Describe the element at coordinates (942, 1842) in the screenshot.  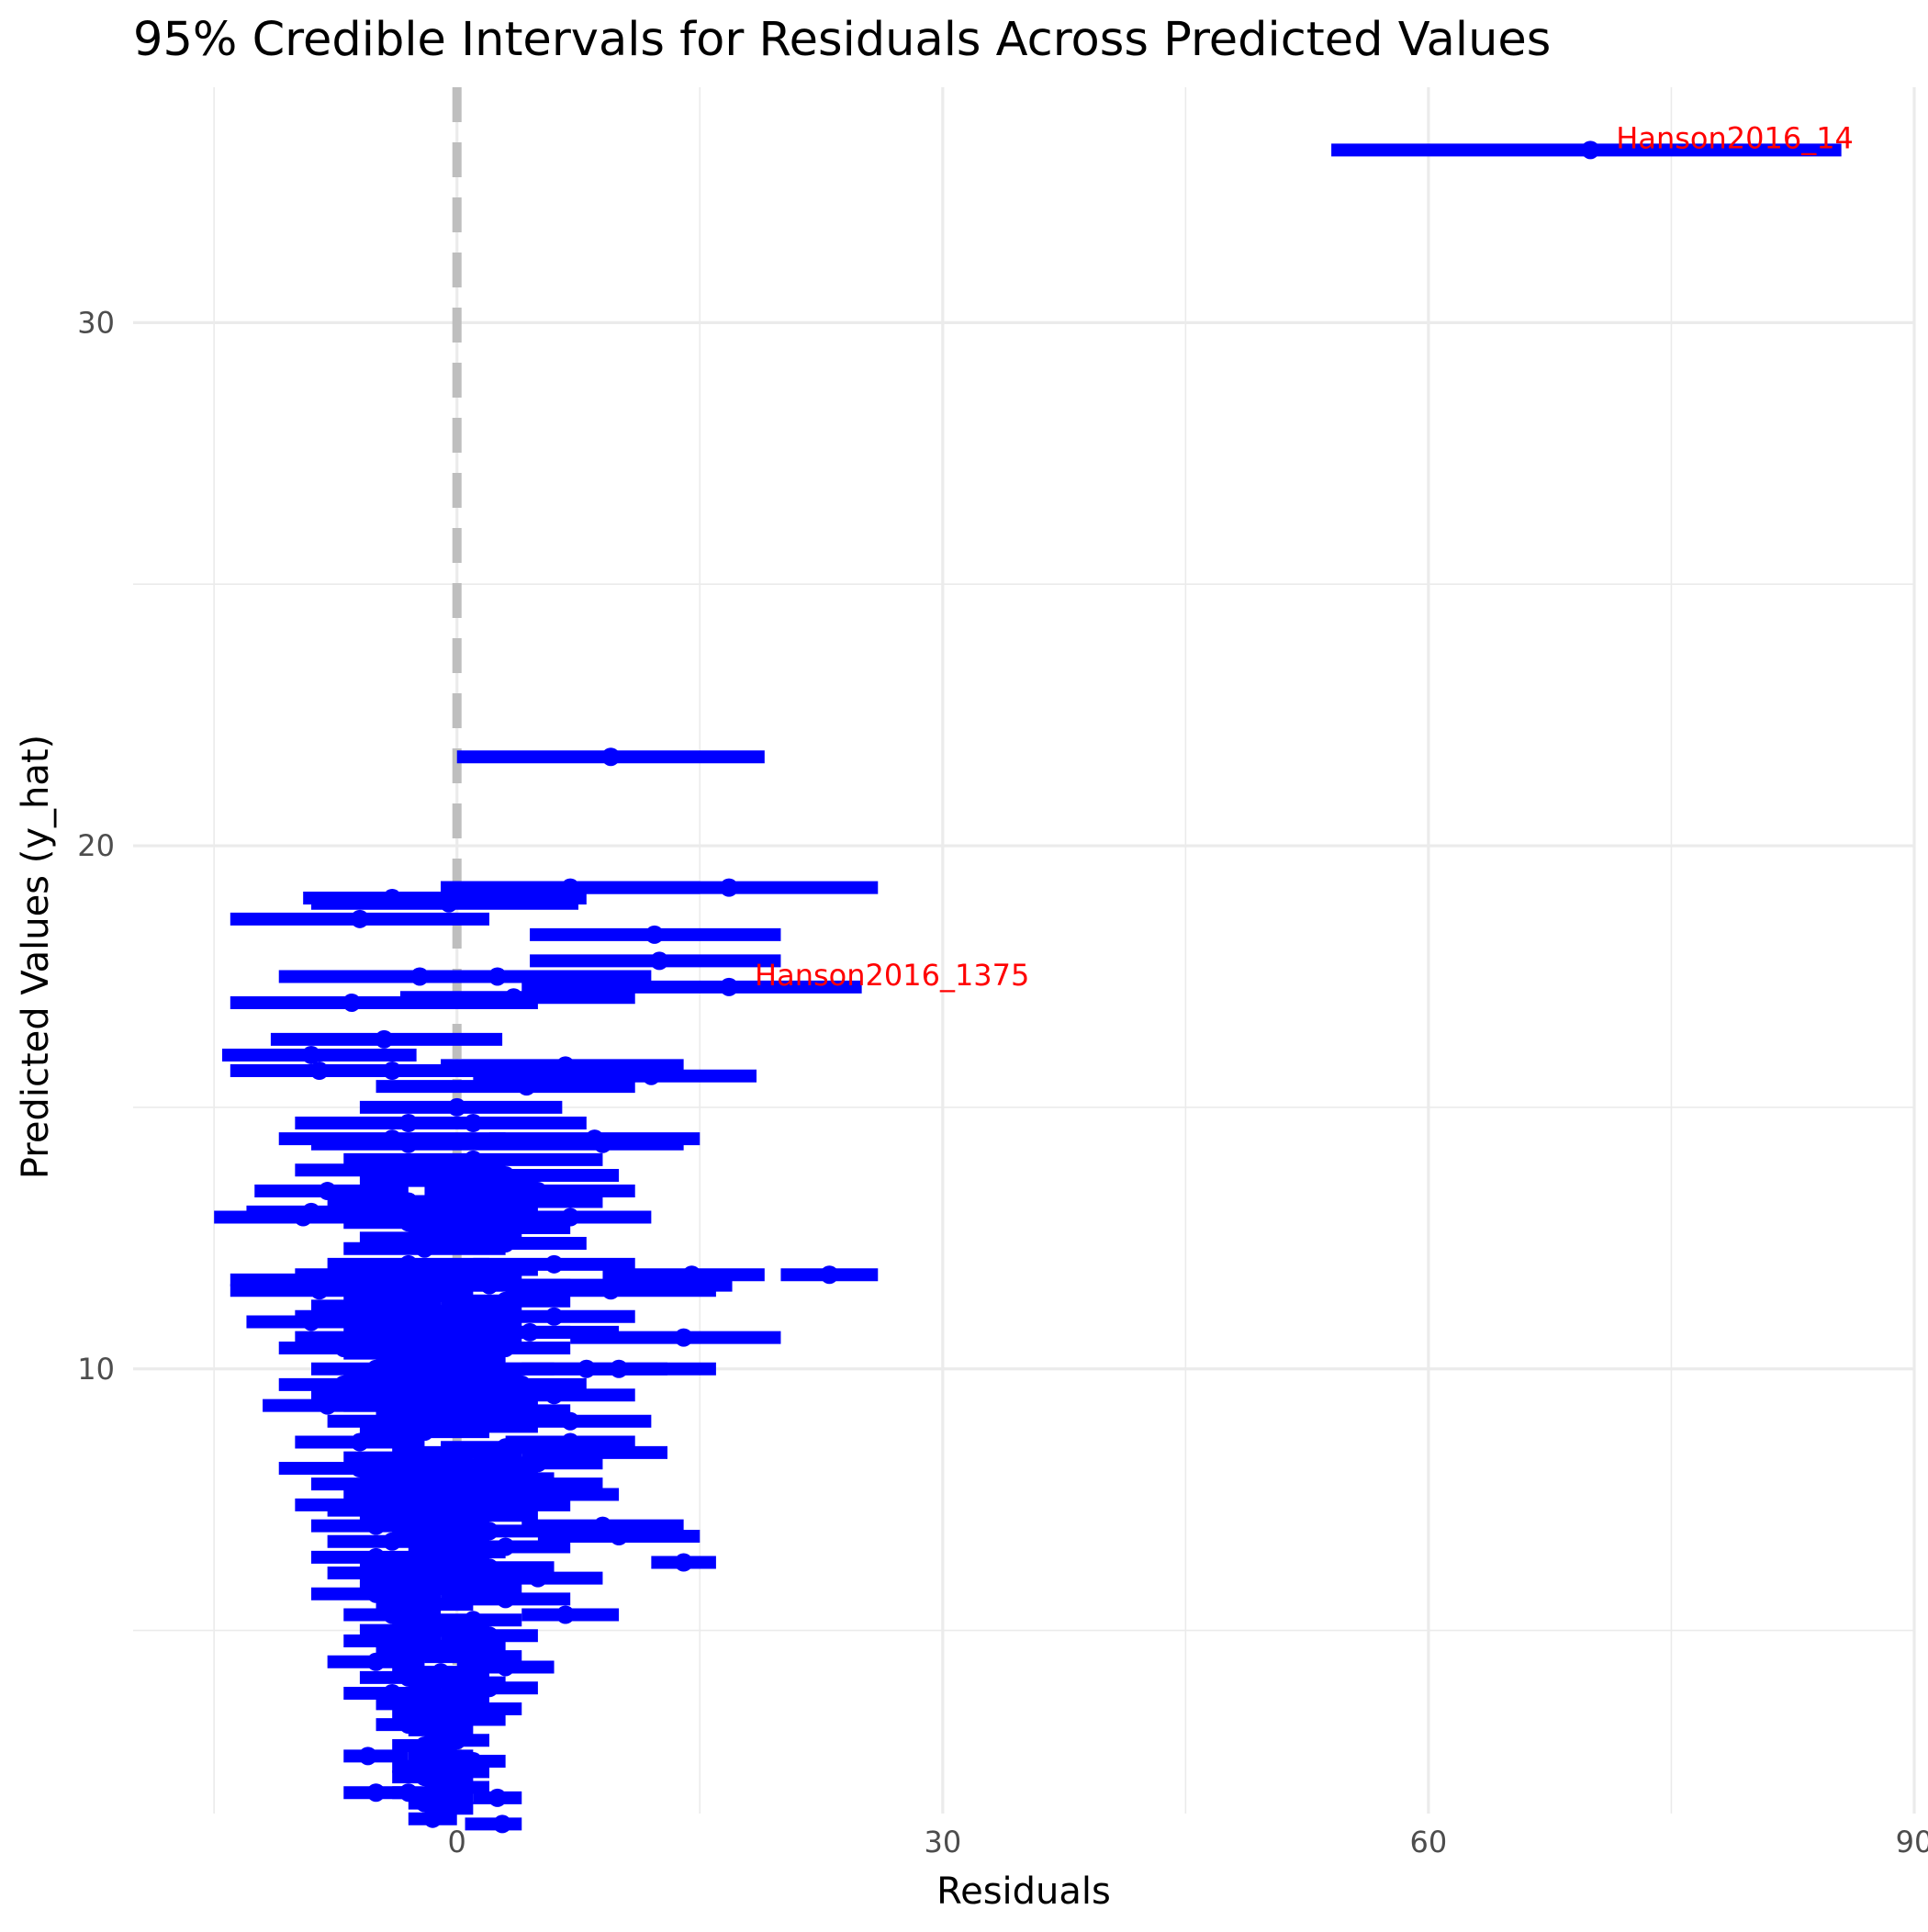
I see `x-tick-label: 30` at that location.